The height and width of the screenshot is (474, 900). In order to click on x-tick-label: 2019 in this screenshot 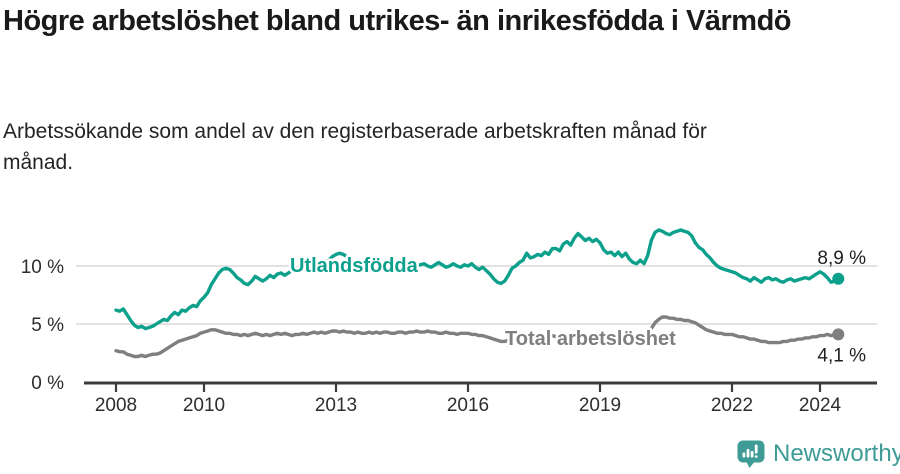, I will do `click(600, 405)`.